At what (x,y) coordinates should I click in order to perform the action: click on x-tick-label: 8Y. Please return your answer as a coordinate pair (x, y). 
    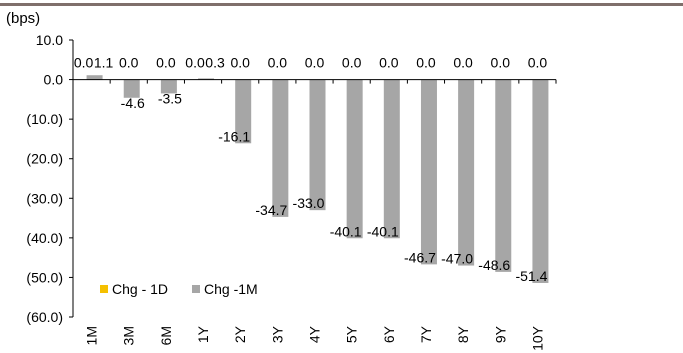
    Looking at the image, I should click on (463, 334).